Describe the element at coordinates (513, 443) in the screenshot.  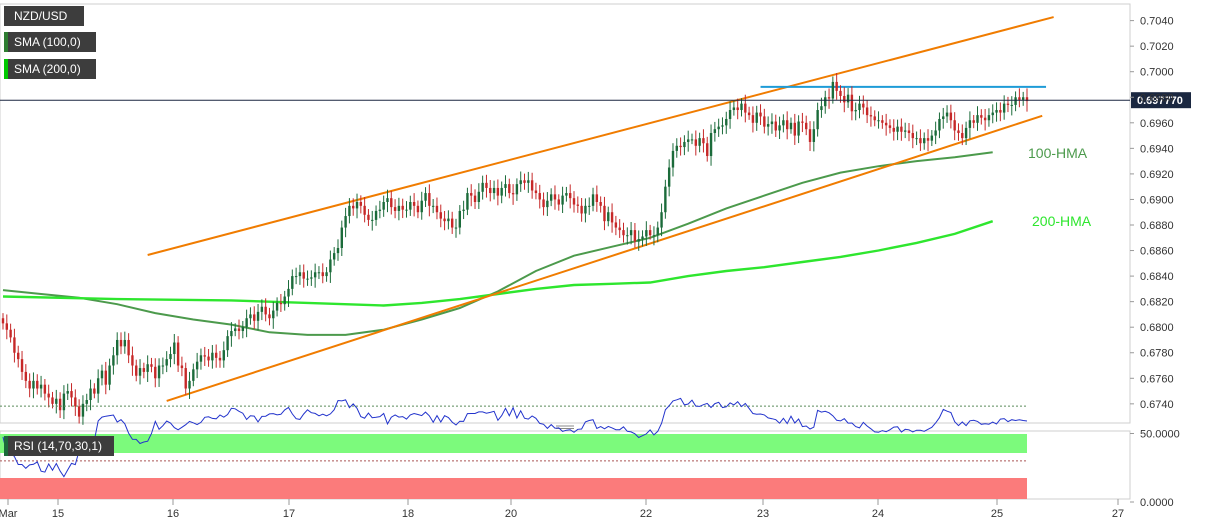
I see `rsi-overbought-zone` at that location.